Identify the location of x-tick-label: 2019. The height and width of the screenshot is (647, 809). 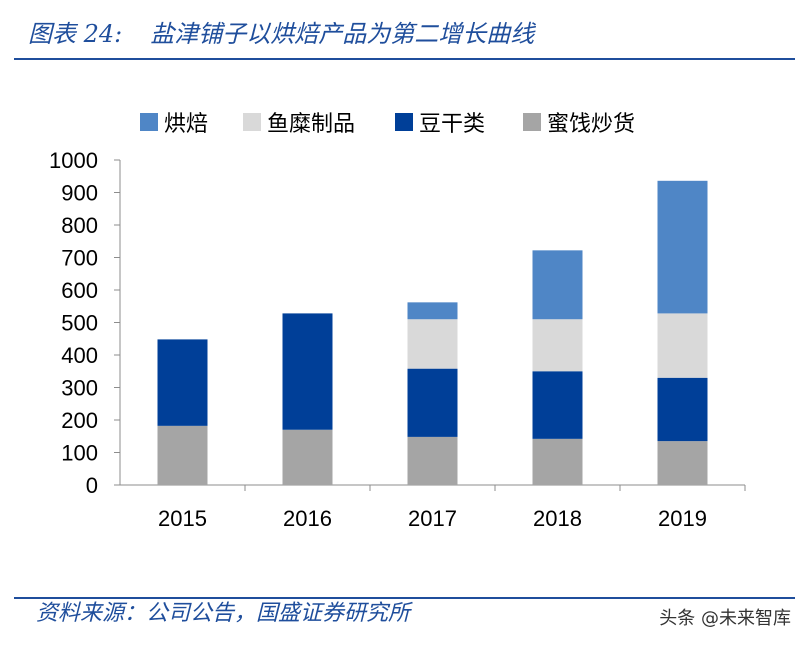
(682, 518).